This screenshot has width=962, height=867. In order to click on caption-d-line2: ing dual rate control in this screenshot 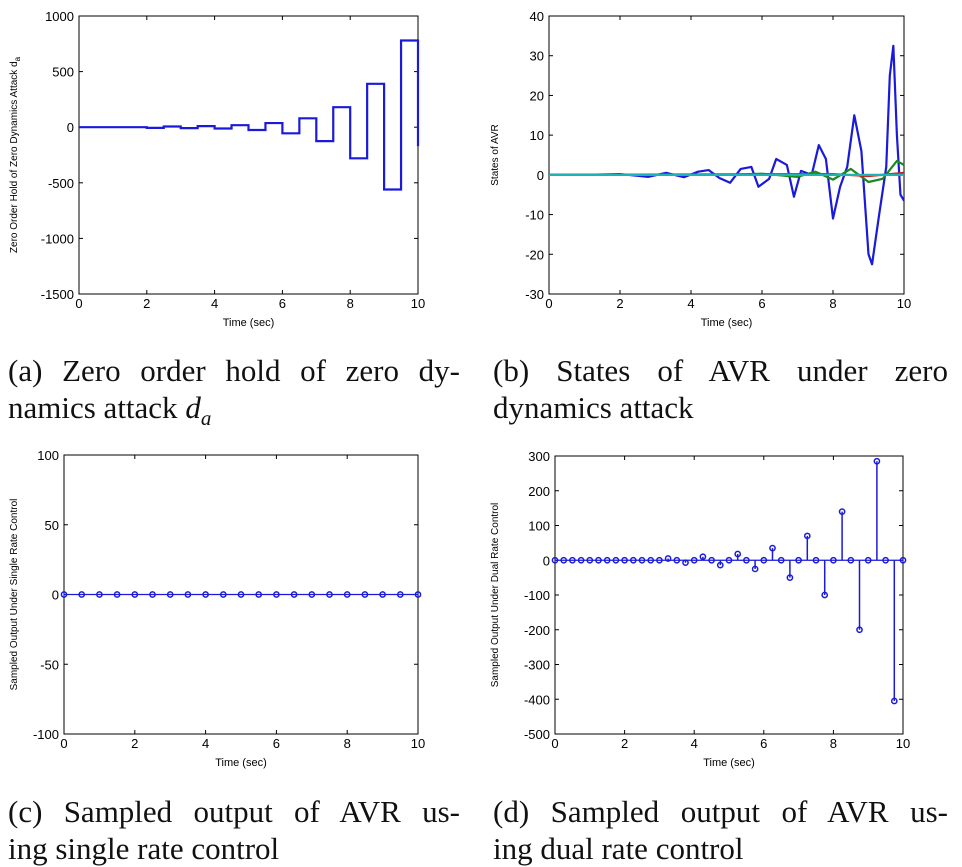, I will do `click(618, 848)`.